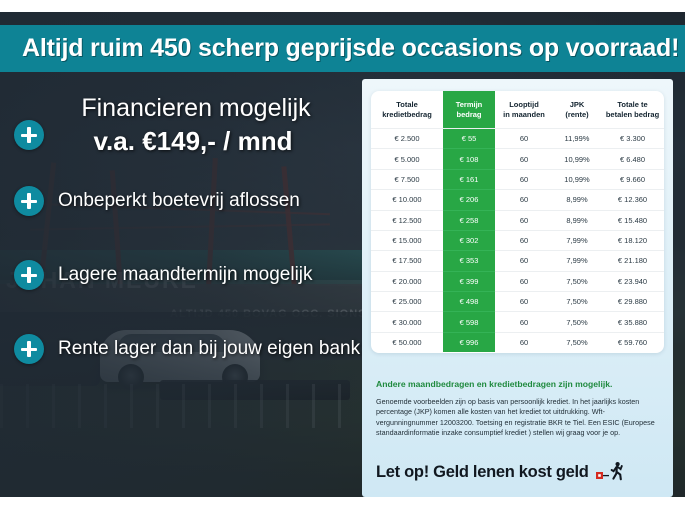  I want to click on header-line-1: Looptijd, so click(524, 104).